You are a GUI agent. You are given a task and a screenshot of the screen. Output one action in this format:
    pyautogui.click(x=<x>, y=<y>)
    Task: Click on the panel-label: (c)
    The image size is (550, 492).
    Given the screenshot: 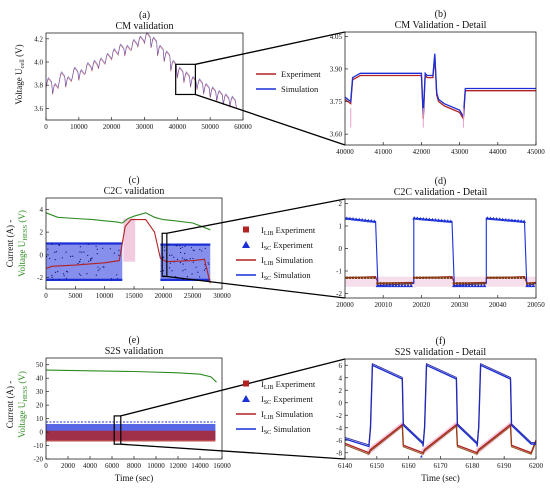 What is the action you would take?
    pyautogui.click(x=133, y=180)
    